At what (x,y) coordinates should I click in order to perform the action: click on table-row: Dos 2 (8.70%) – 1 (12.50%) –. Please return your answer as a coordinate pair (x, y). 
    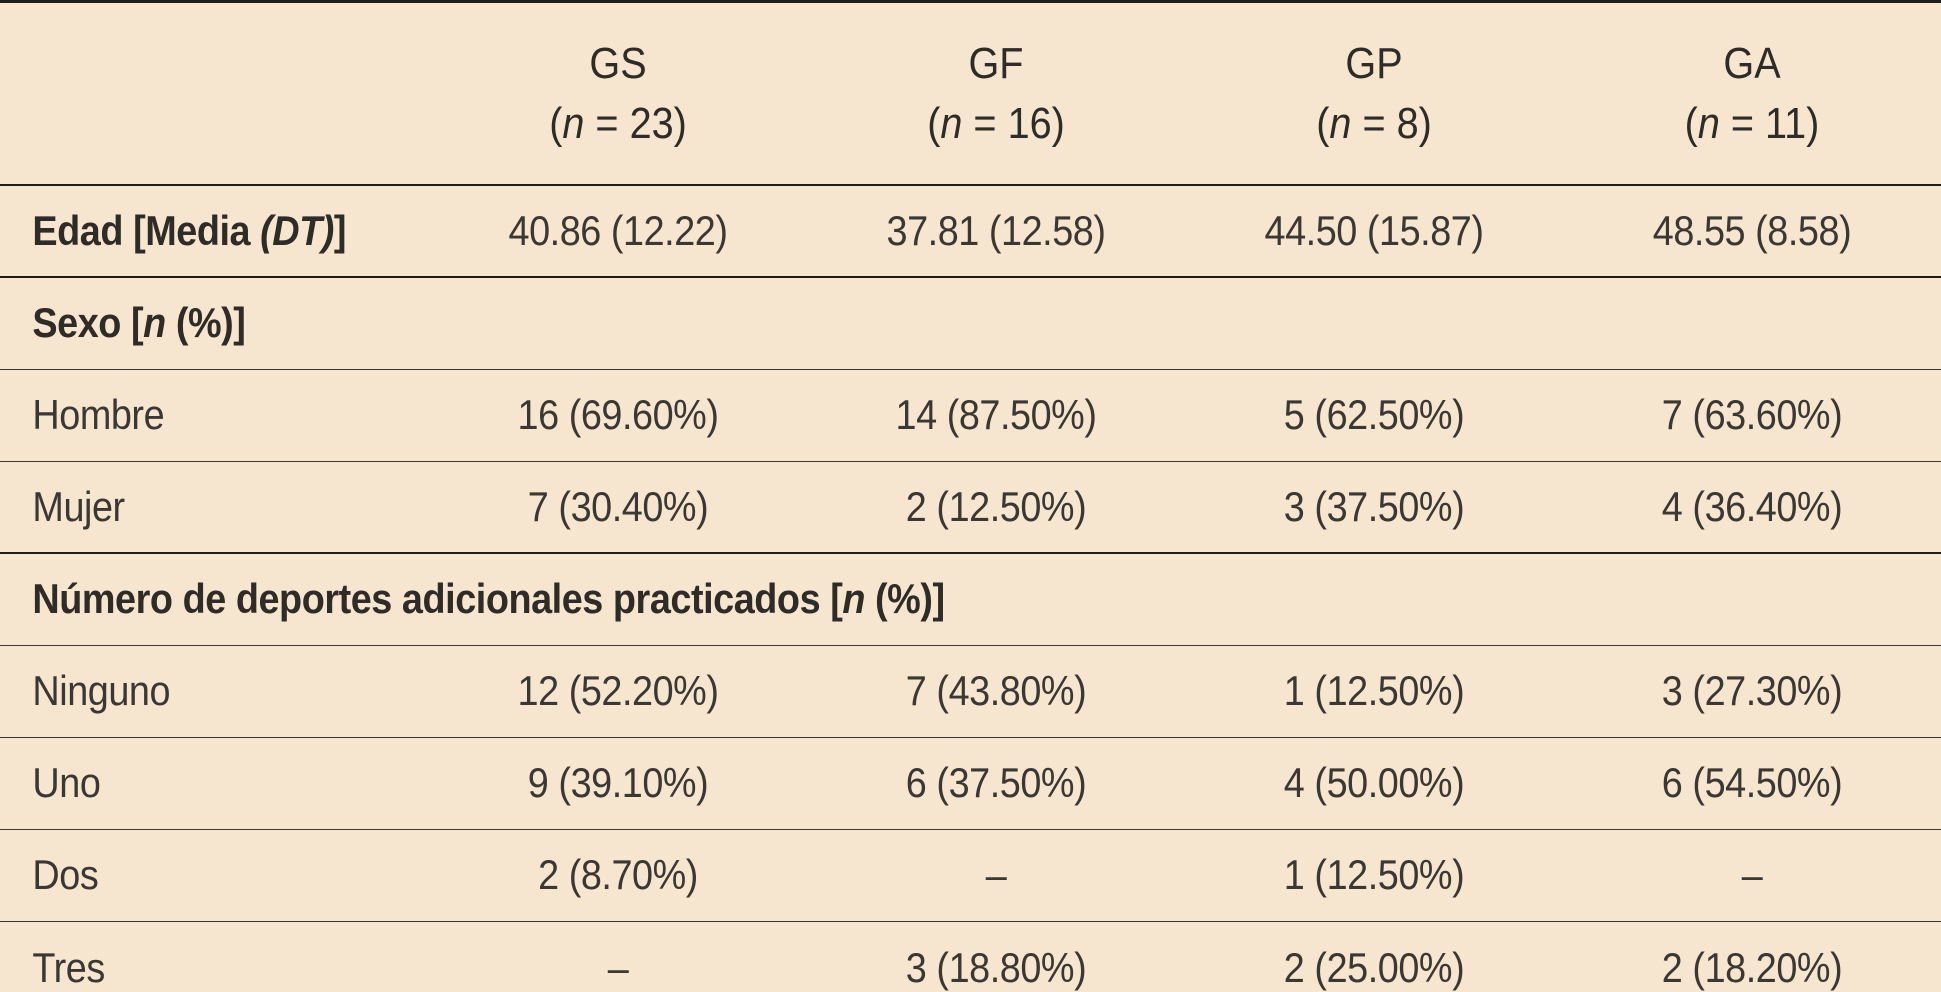
    Looking at the image, I should click on (970, 876).